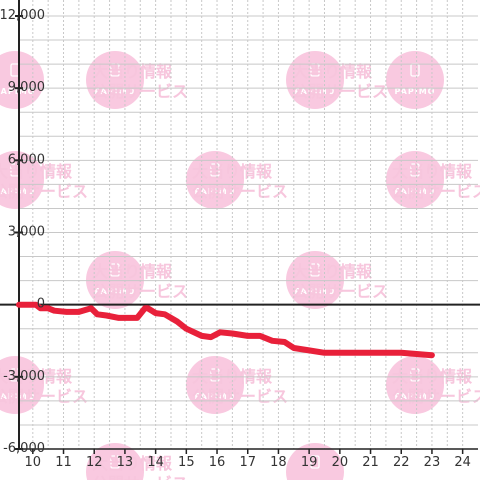 The height and width of the screenshot is (480, 480). What do you see at coordinates (401, 462) in the screenshot?
I see `x-tick-label: 22` at bounding box center [401, 462].